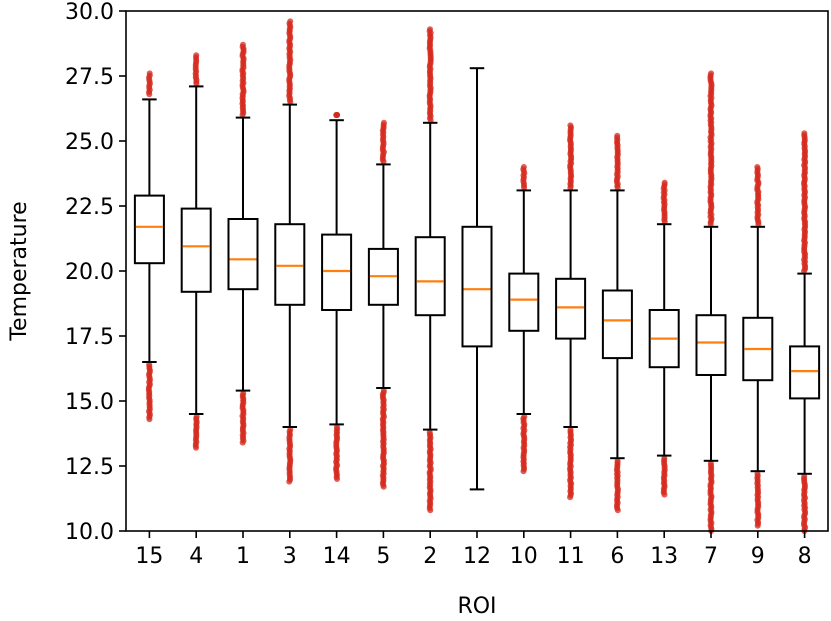 The width and height of the screenshot is (831, 621). Describe the element at coordinates (89, 532) in the screenshot. I see `y-tick-label: 10.0` at that location.